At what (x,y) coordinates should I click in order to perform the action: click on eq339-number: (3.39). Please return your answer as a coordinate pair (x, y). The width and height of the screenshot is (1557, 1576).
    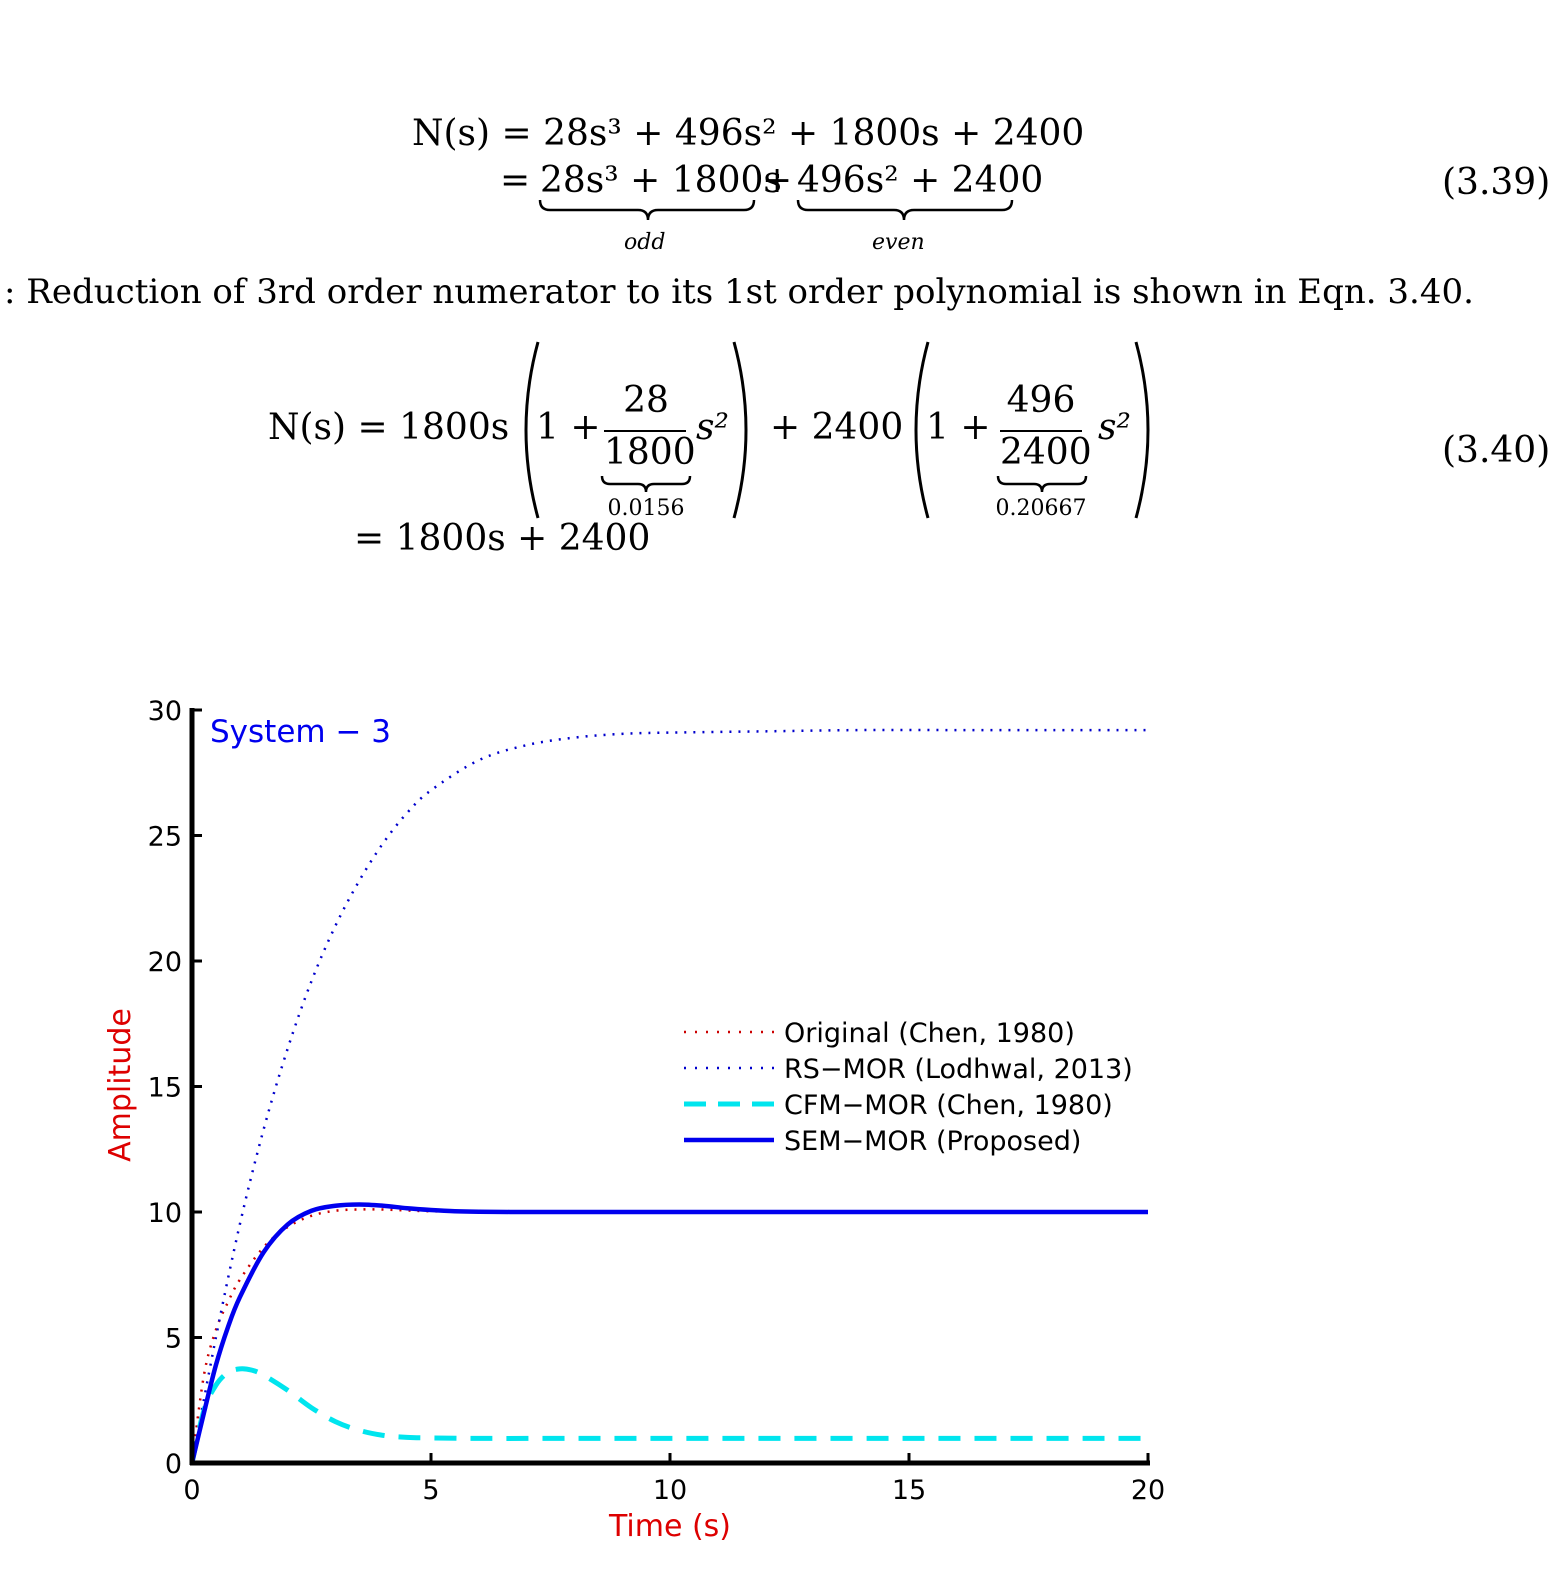
    Looking at the image, I should click on (1496, 182).